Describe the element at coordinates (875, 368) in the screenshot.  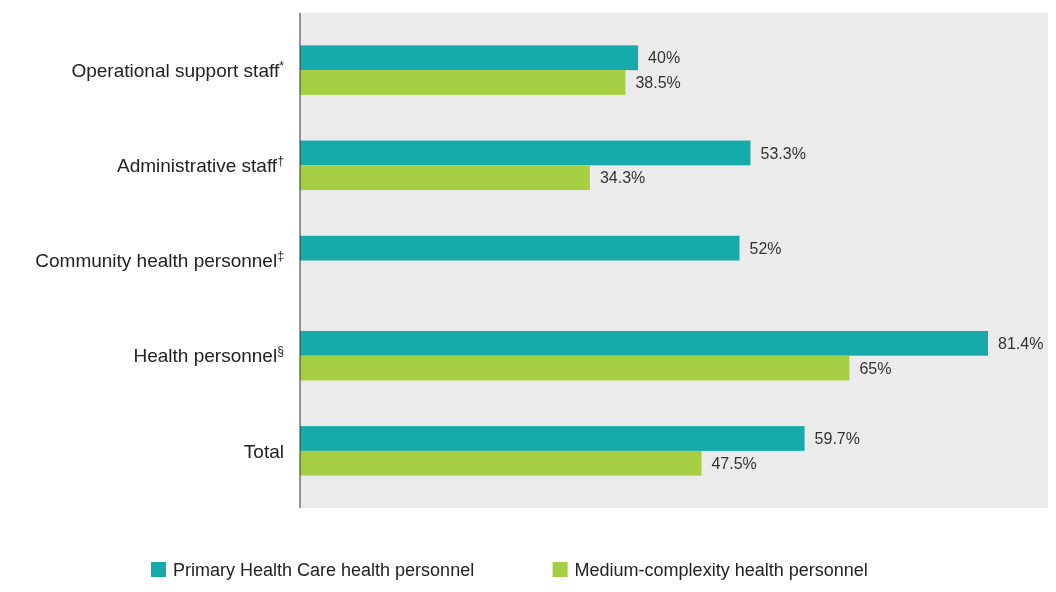
I see `data-label: 65%` at that location.